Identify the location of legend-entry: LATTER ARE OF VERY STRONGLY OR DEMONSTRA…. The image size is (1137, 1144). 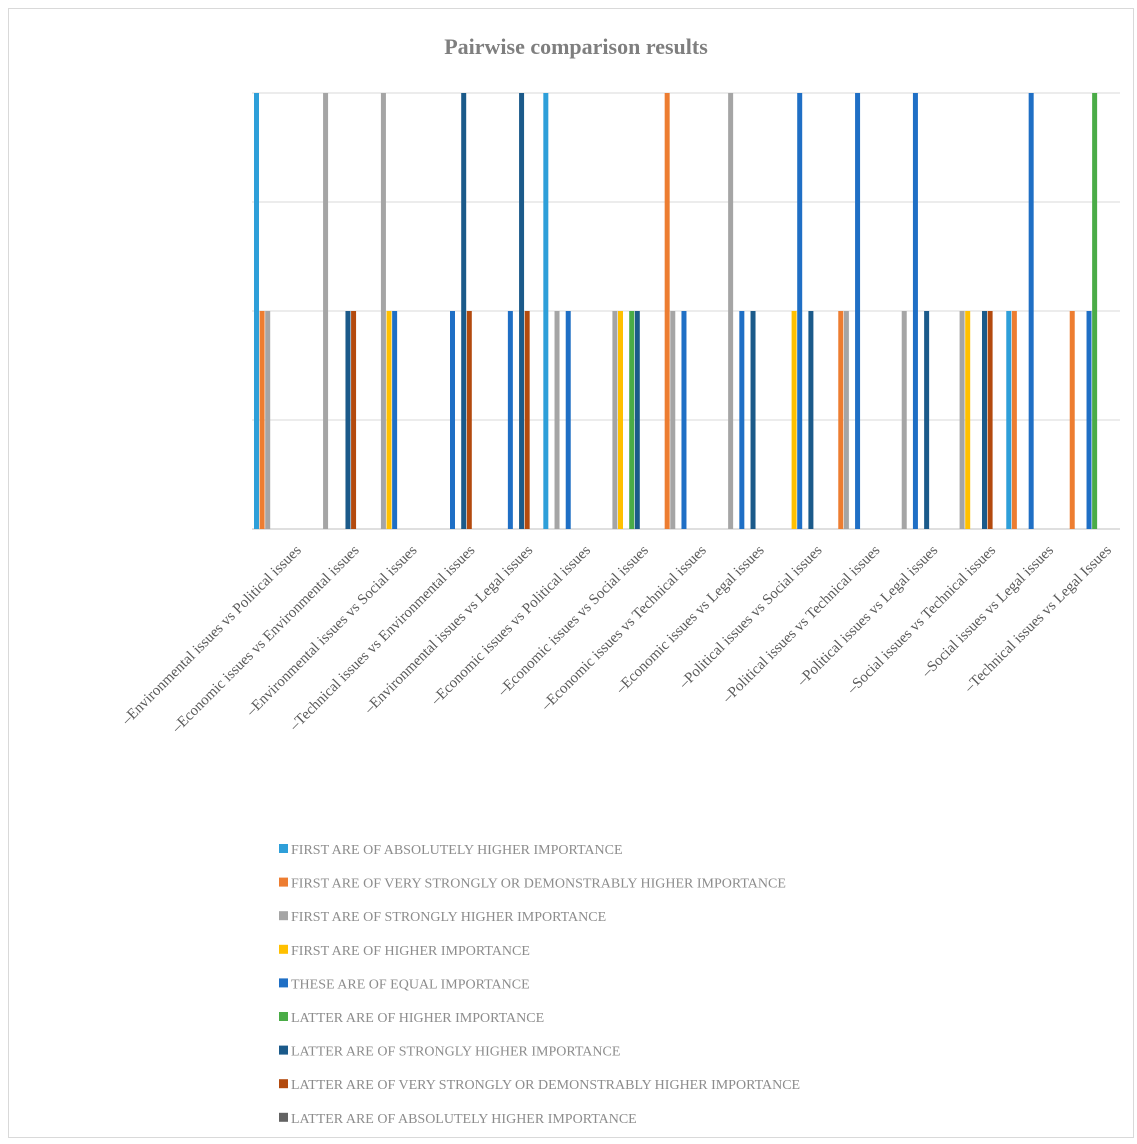
(545, 1085).